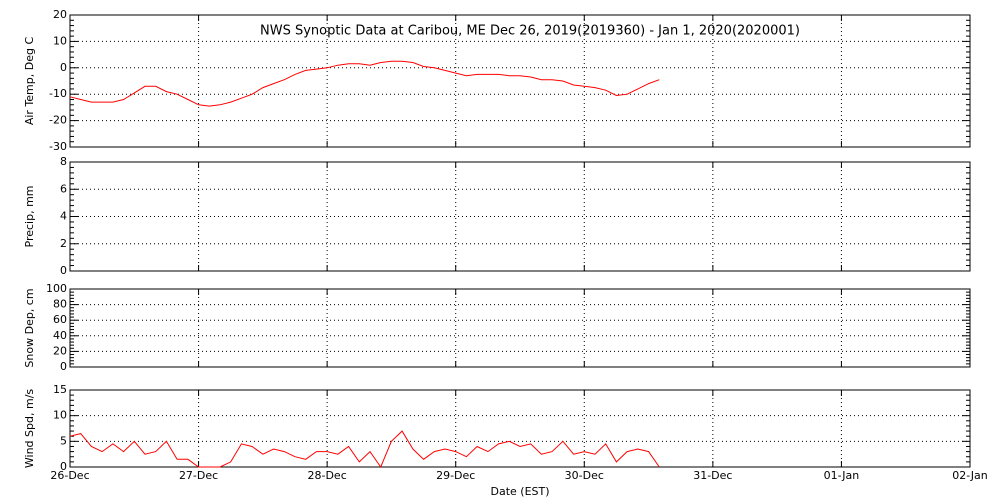 The image size is (1000, 500). What do you see at coordinates (60, 335) in the screenshot?
I see `y-tick-label: 40` at bounding box center [60, 335].